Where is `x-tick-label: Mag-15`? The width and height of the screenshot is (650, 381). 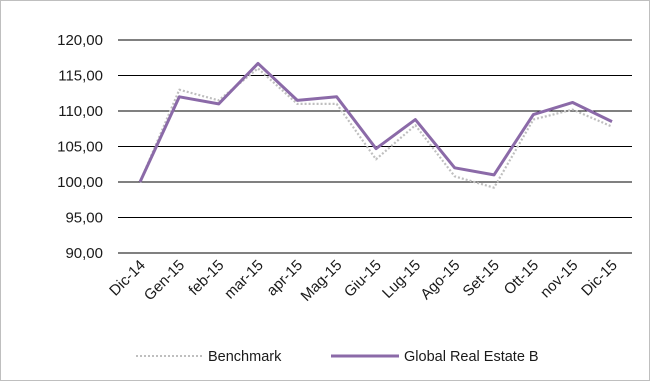 x-tick-label: Mag-15 is located at coordinates (322, 281).